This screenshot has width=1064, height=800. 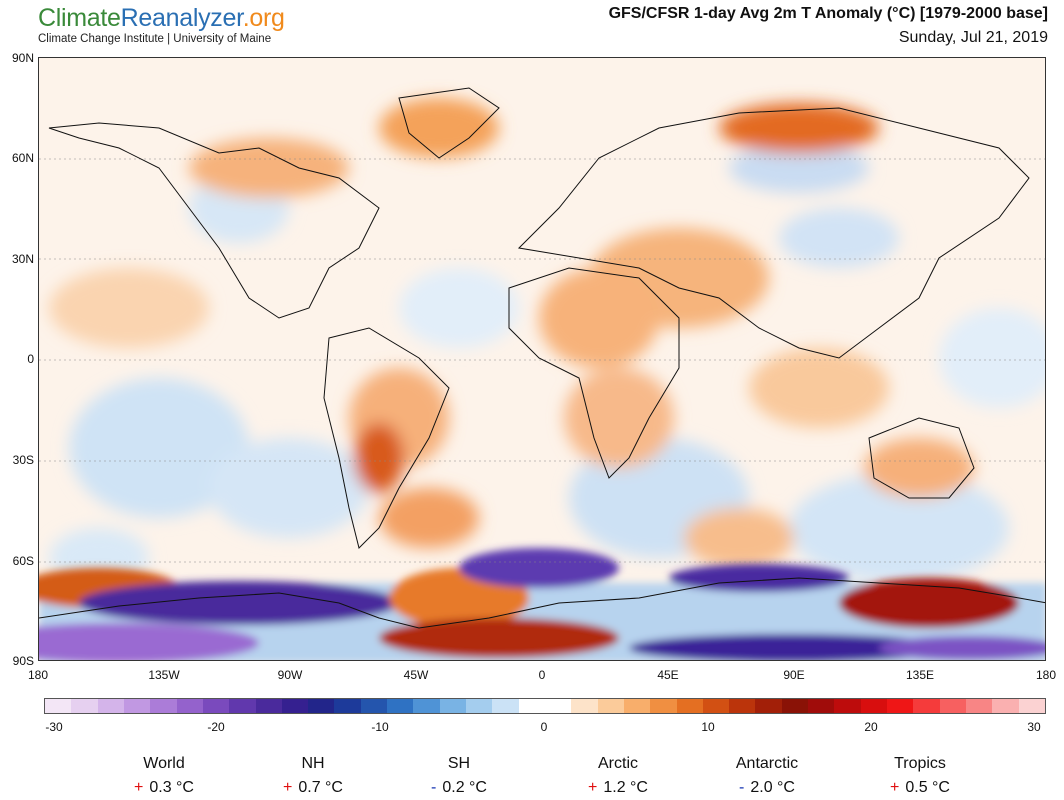 What do you see at coordinates (542, 675) in the screenshot?
I see `lon-label-0: 0` at bounding box center [542, 675].